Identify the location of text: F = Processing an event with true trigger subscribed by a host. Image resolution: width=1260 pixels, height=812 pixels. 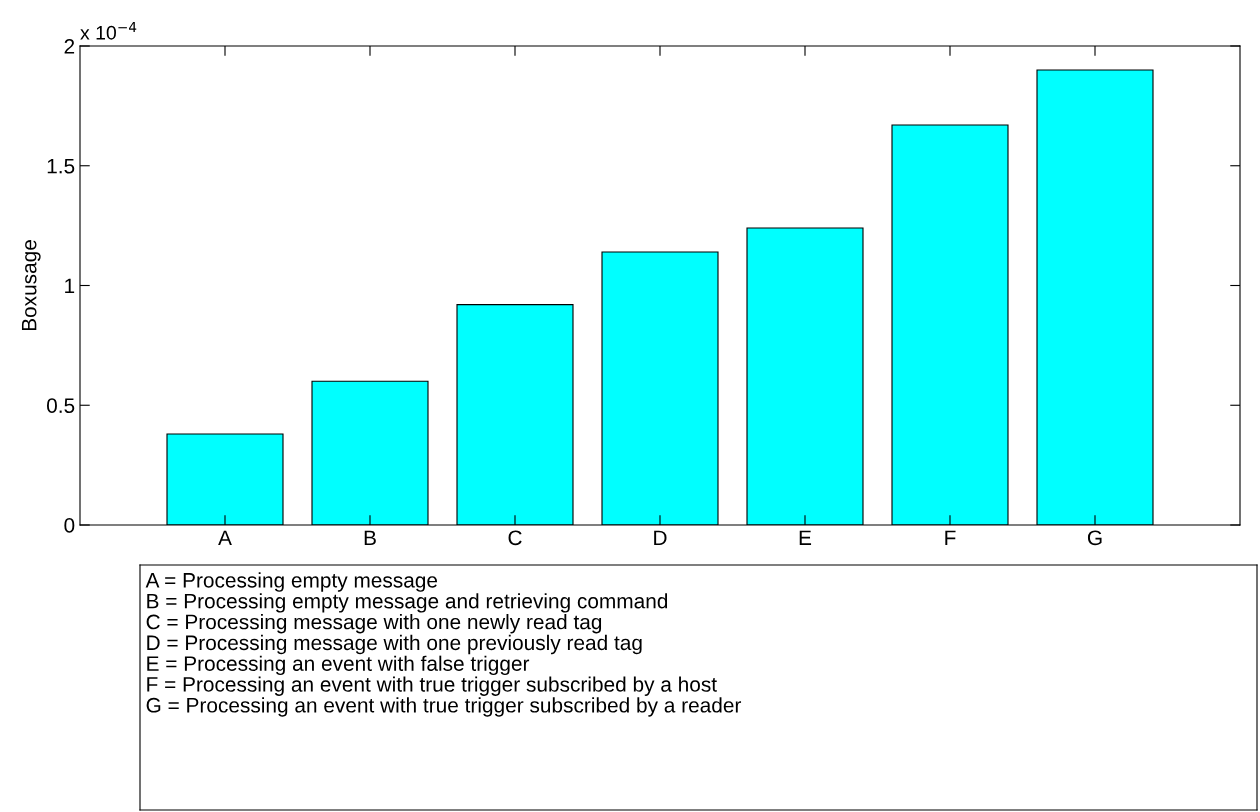
(432, 686).